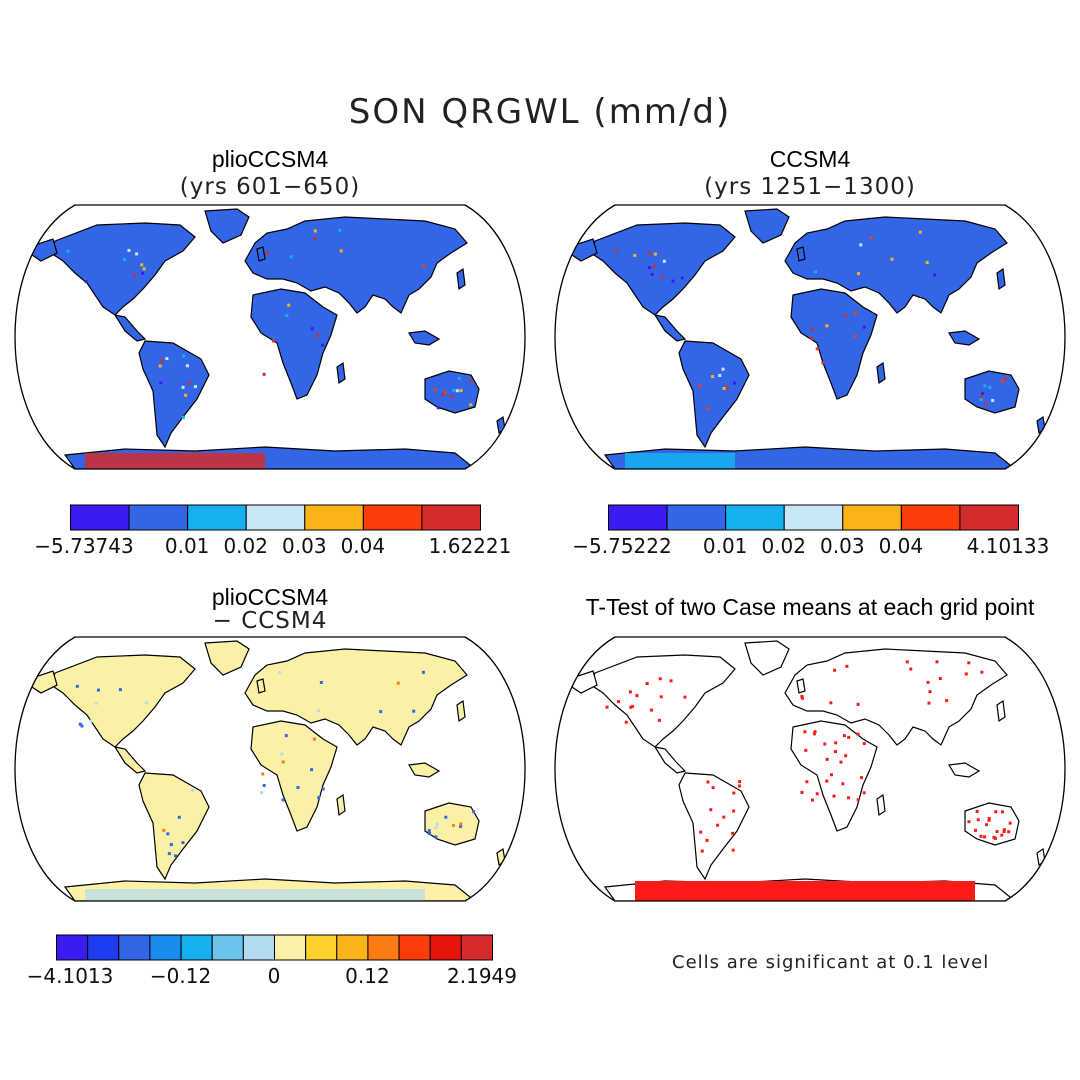 This screenshot has height=1080, width=1080. Describe the element at coordinates (831, 962) in the screenshot. I see `significance-note: Cells are significant at 0.1 level` at that location.